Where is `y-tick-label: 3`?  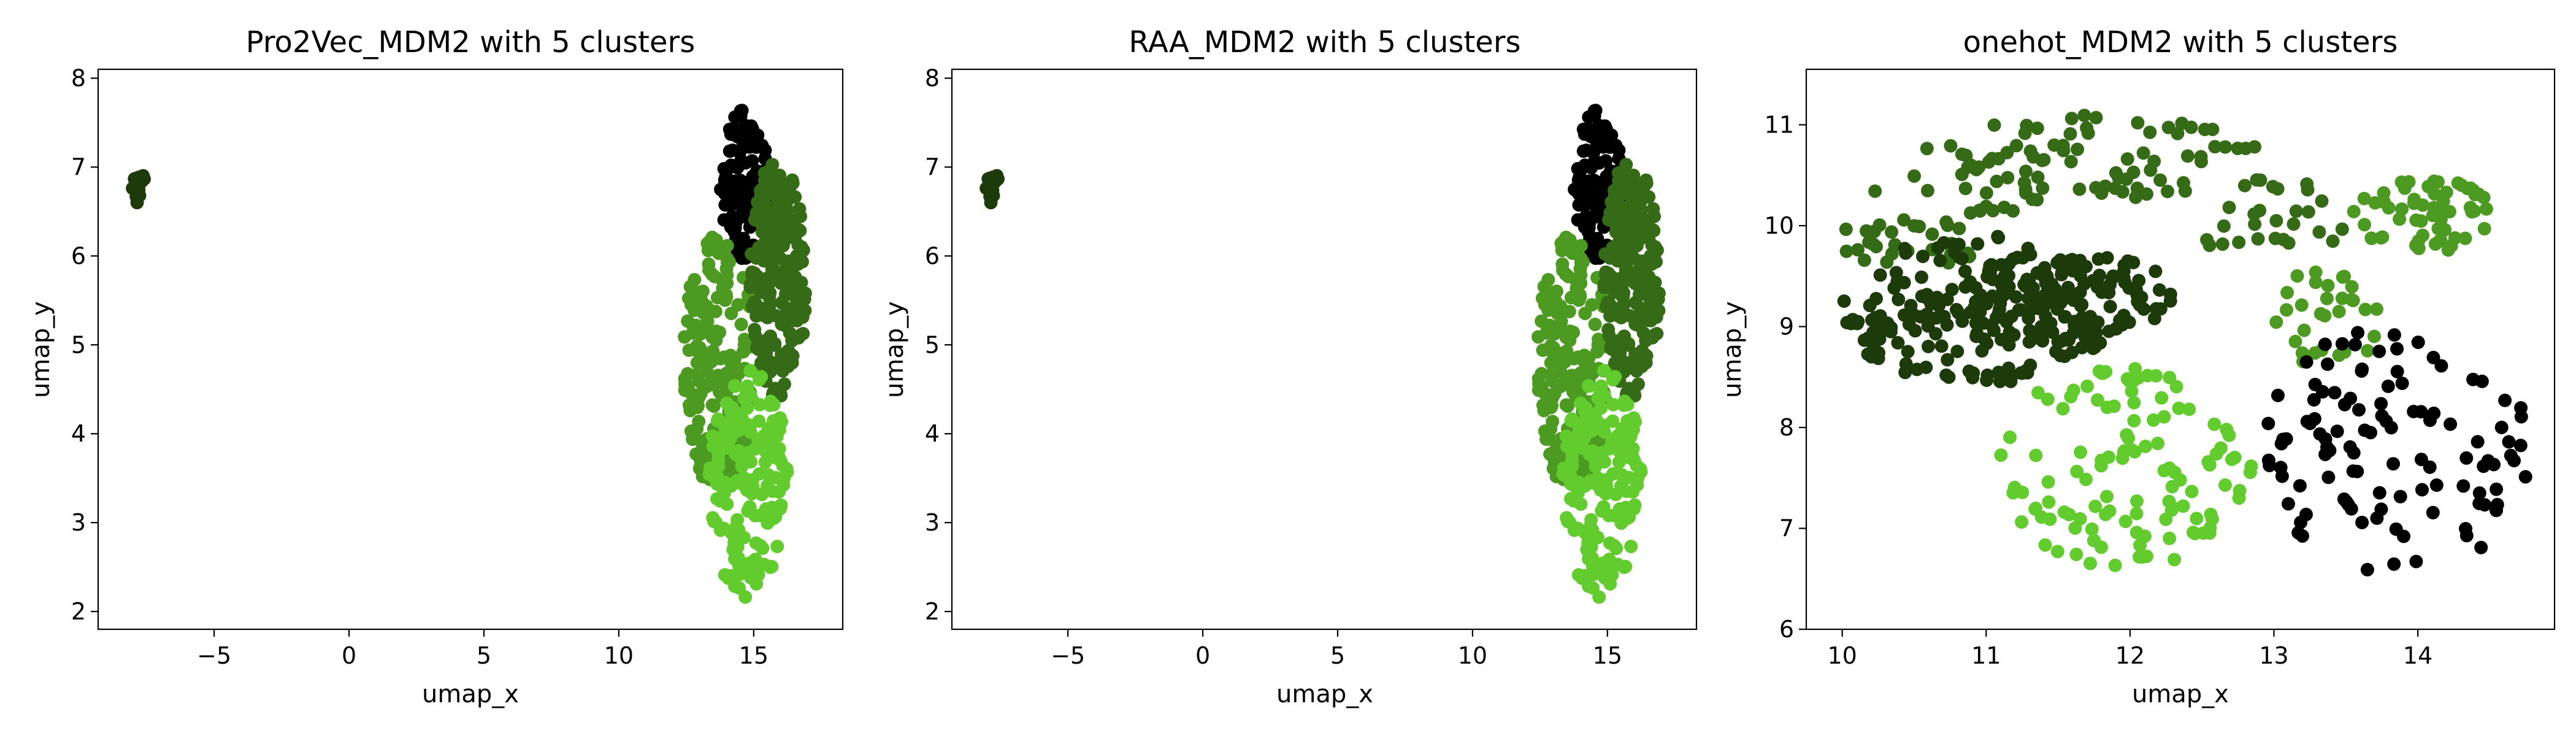
y-tick-label: 3 is located at coordinates (932, 522).